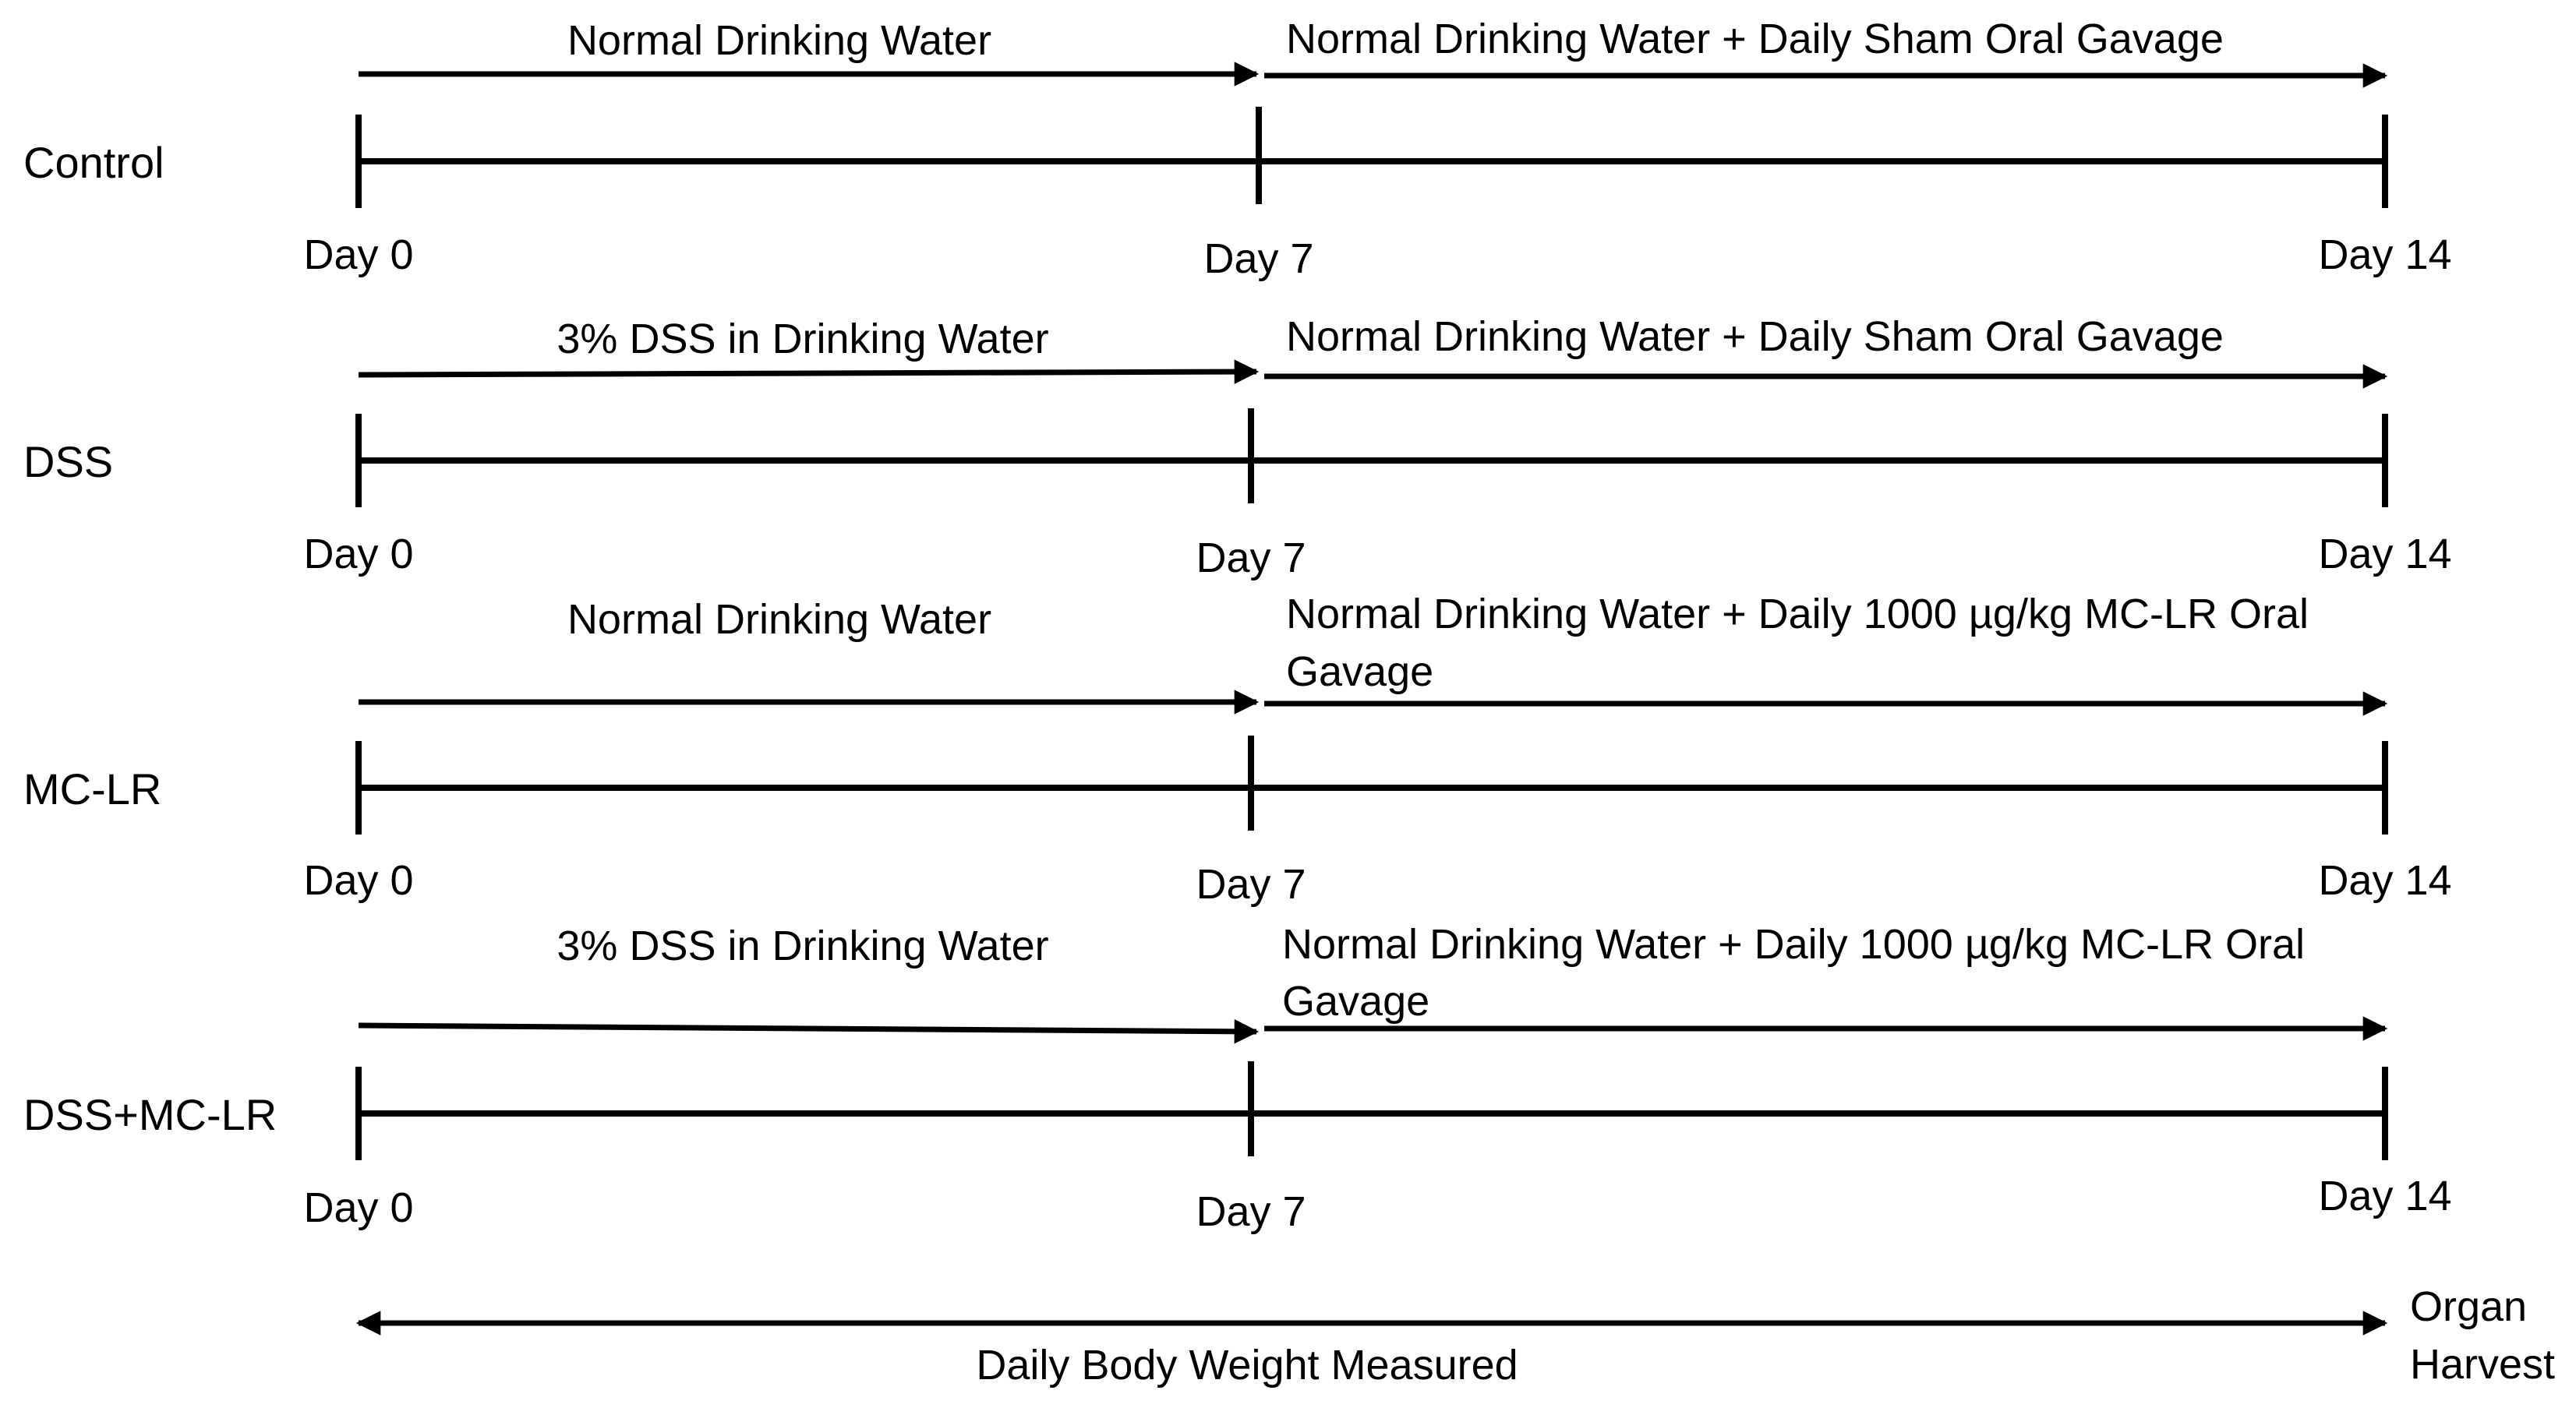  Describe the element at coordinates (2482, 1364) in the screenshot. I see `harvest-label-line2: Harvest` at that location.